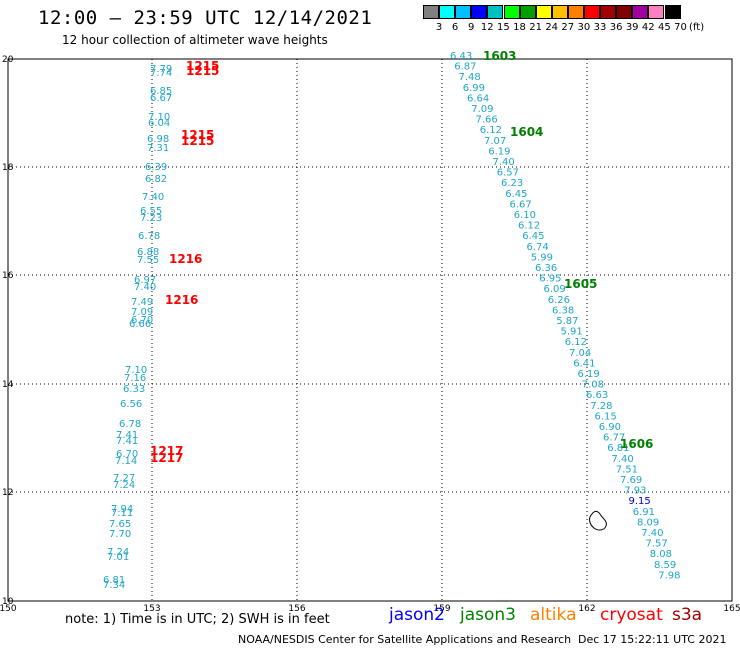 The height and width of the screenshot is (650, 740). Describe the element at coordinates (657, 544) in the screenshot. I see `wave-height-label: 7.57` at that location.